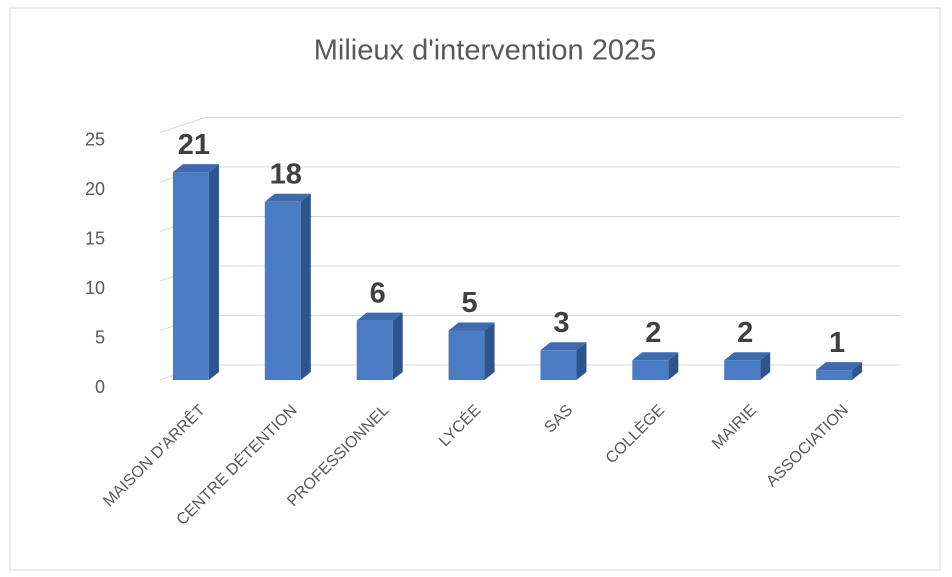 Image resolution: width=952 pixels, height=577 pixels. I want to click on data-label: 1, so click(837, 343).